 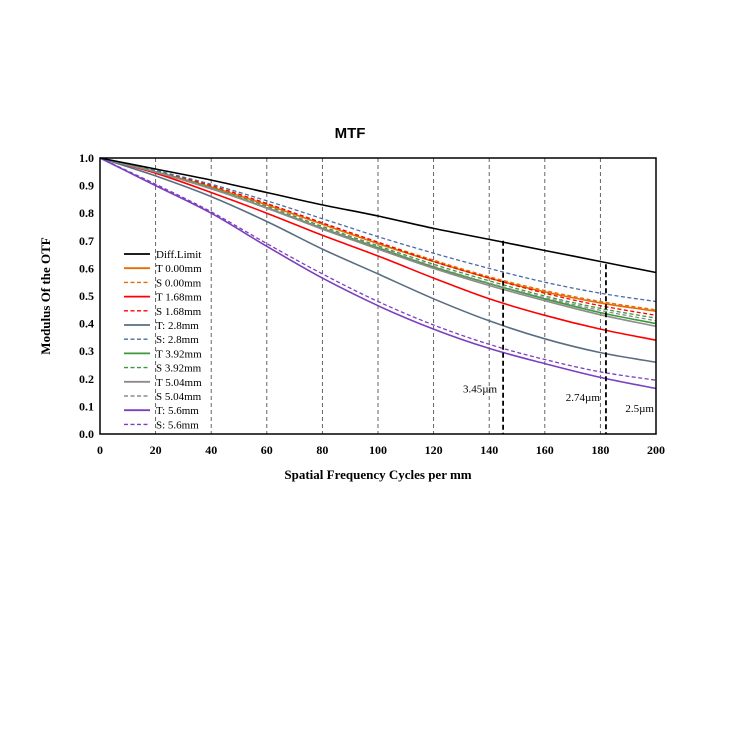 What do you see at coordinates (350, 133) in the screenshot?
I see `chart-title: MTF` at bounding box center [350, 133].